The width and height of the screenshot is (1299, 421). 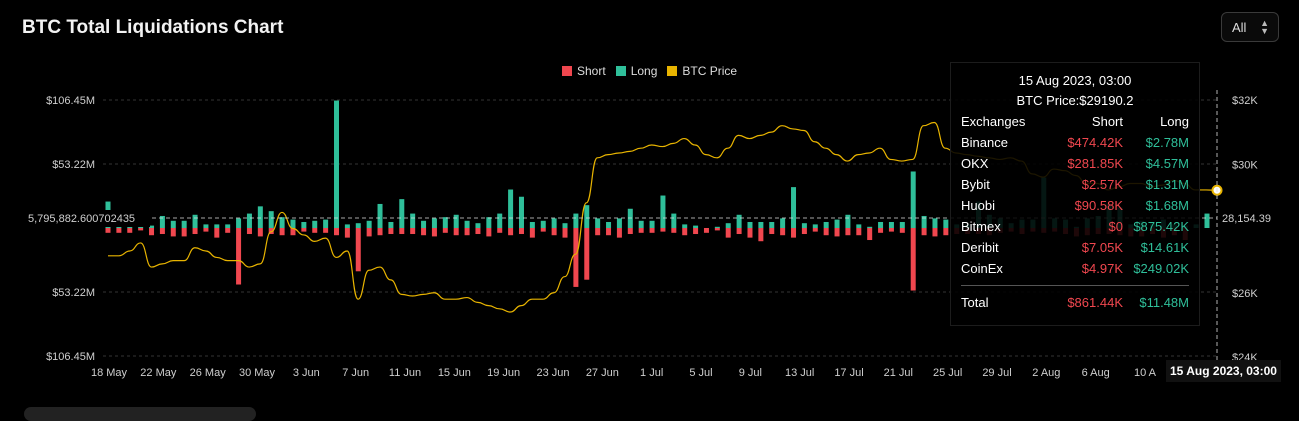 What do you see at coordinates (1075, 268) in the screenshot?
I see `tooltip-row: CoinEx $4.97K $249.02K` at bounding box center [1075, 268].